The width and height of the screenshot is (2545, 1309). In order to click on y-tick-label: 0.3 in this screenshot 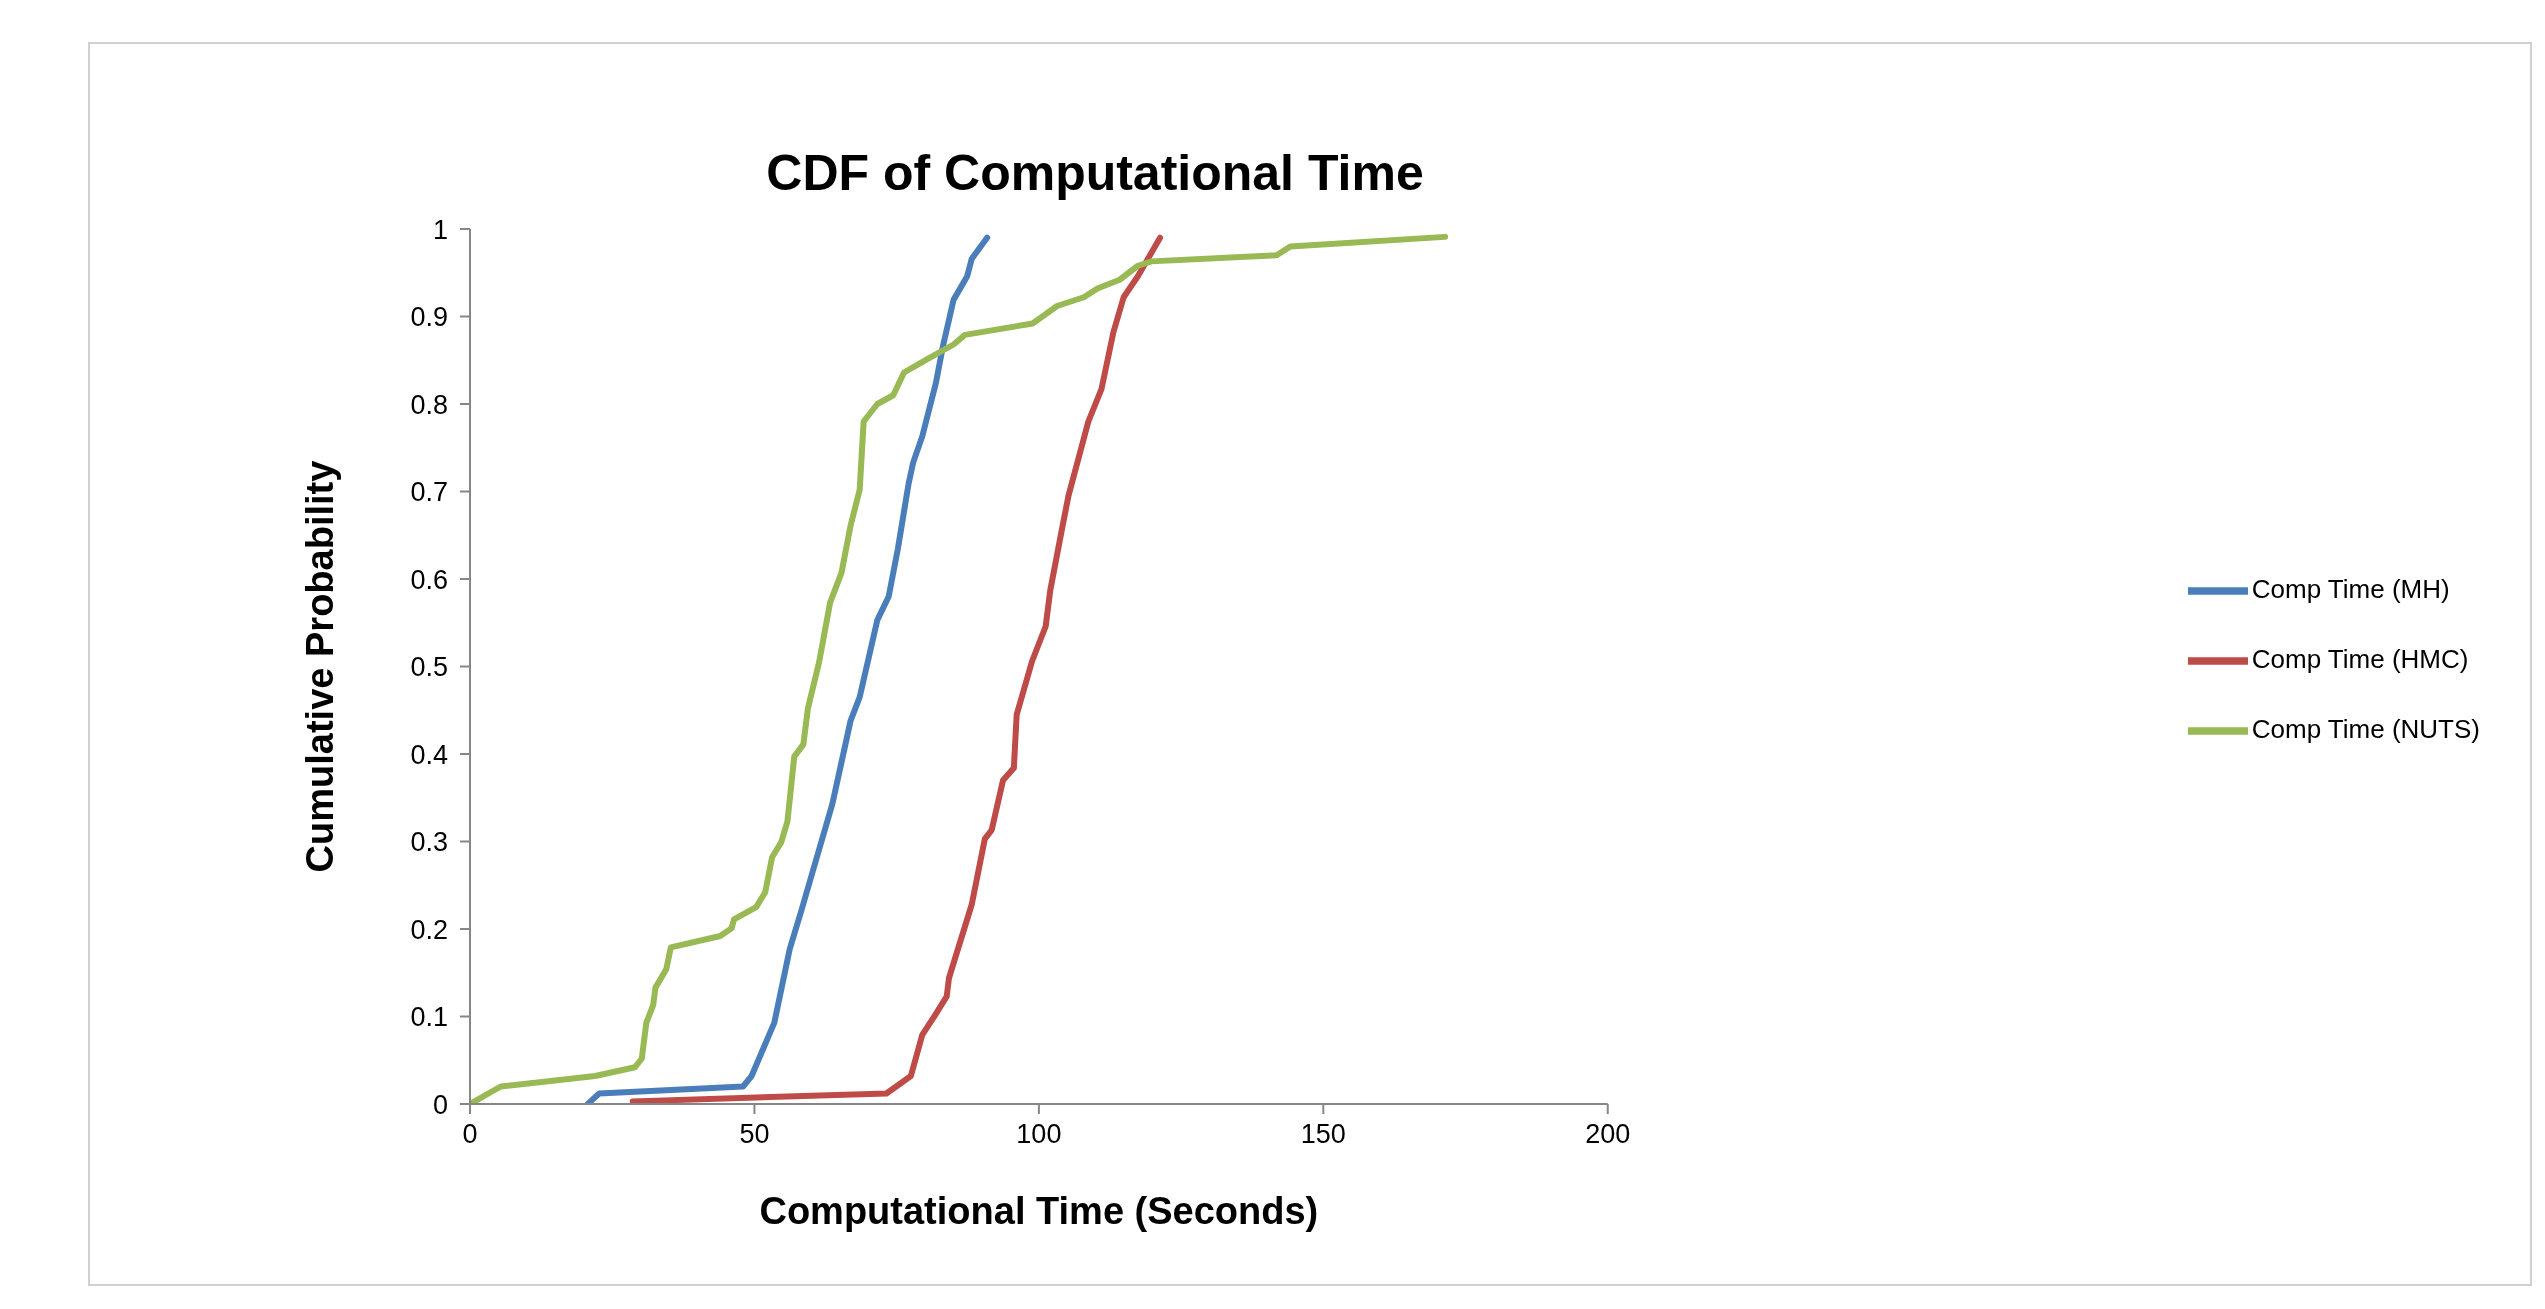, I will do `click(429, 842)`.